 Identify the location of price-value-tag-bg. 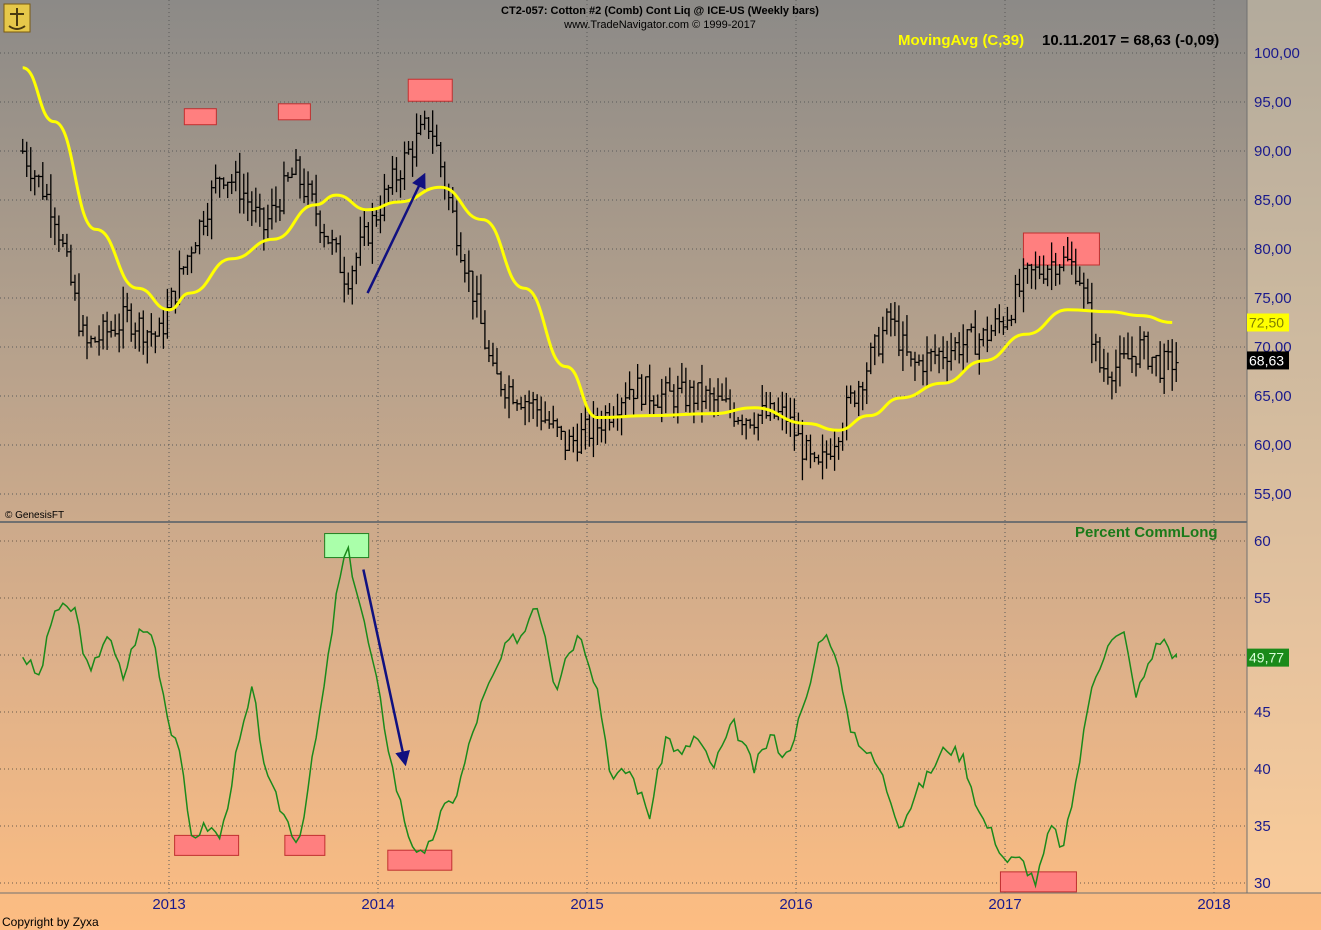
(1268, 360).